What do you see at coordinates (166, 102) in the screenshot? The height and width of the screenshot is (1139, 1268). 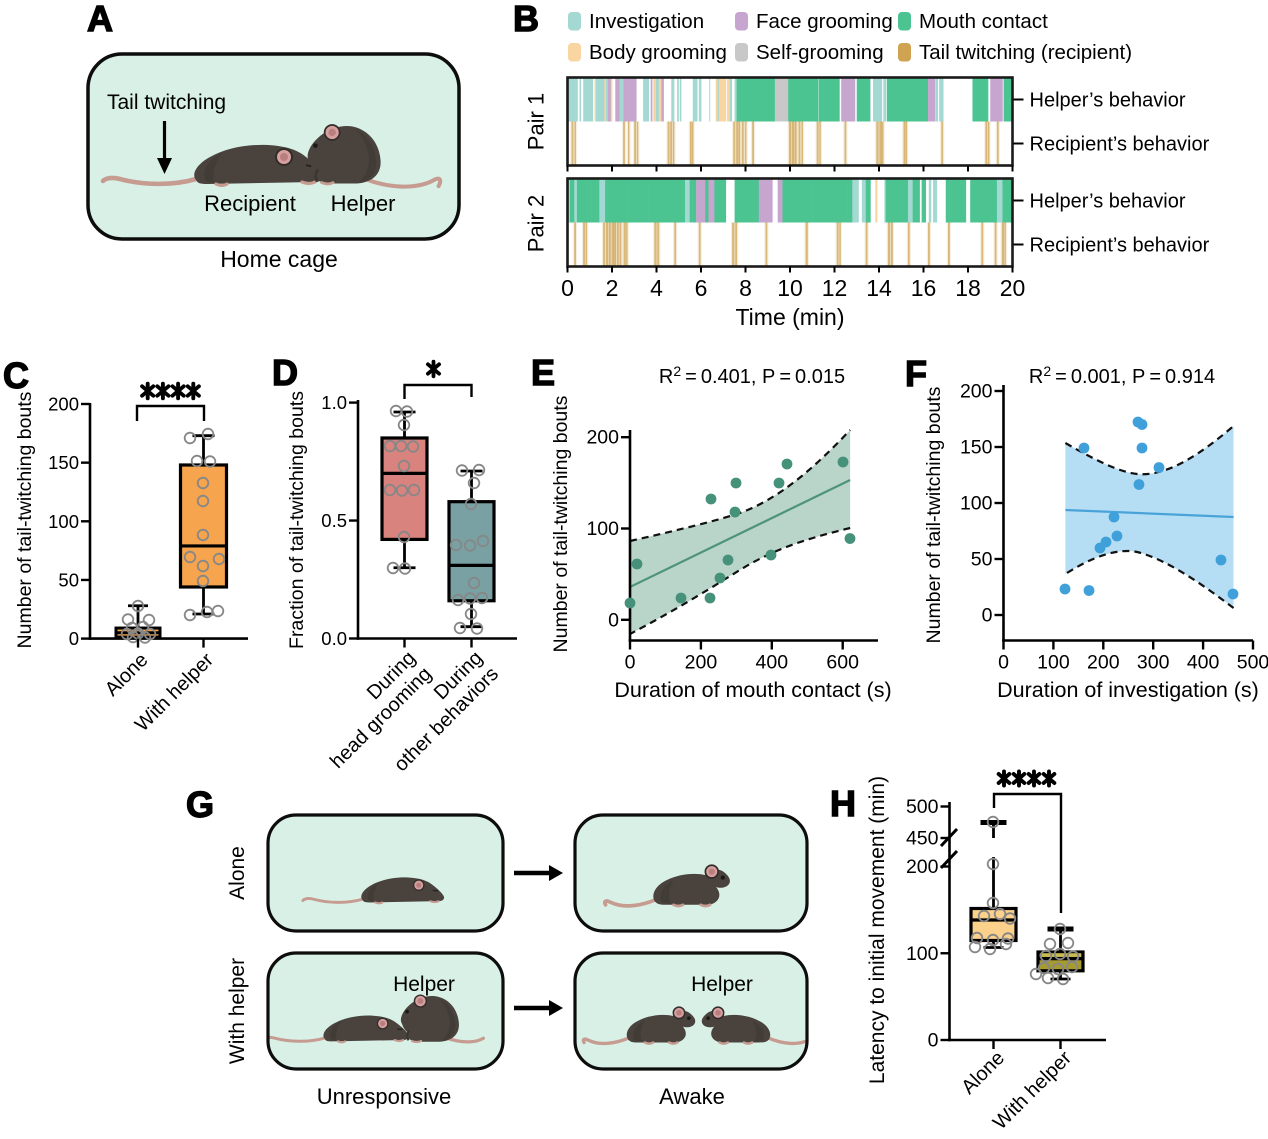 I see `svg-text: Tail twitching` at bounding box center [166, 102].